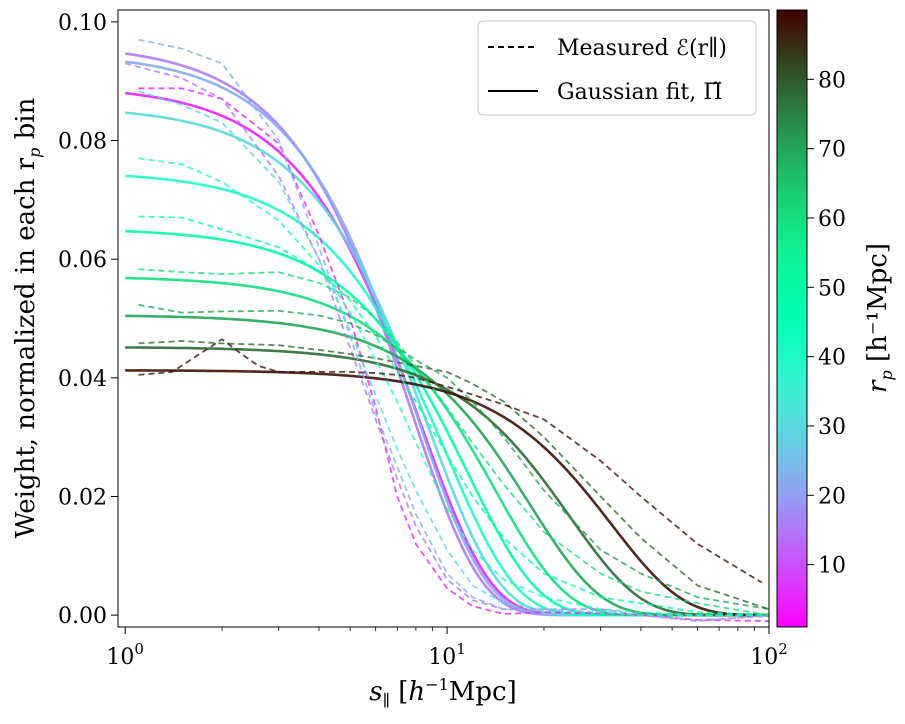  Describe the element at coordinates (832, 358) in the screenshot. I see `colorbar-tick-label: 40` at that location.